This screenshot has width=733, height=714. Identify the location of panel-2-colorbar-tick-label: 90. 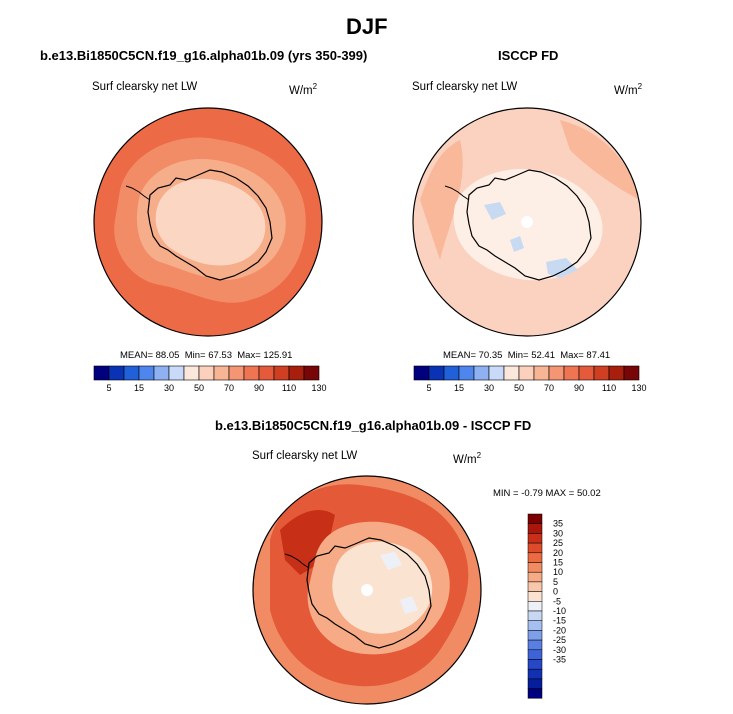
(579, 388).